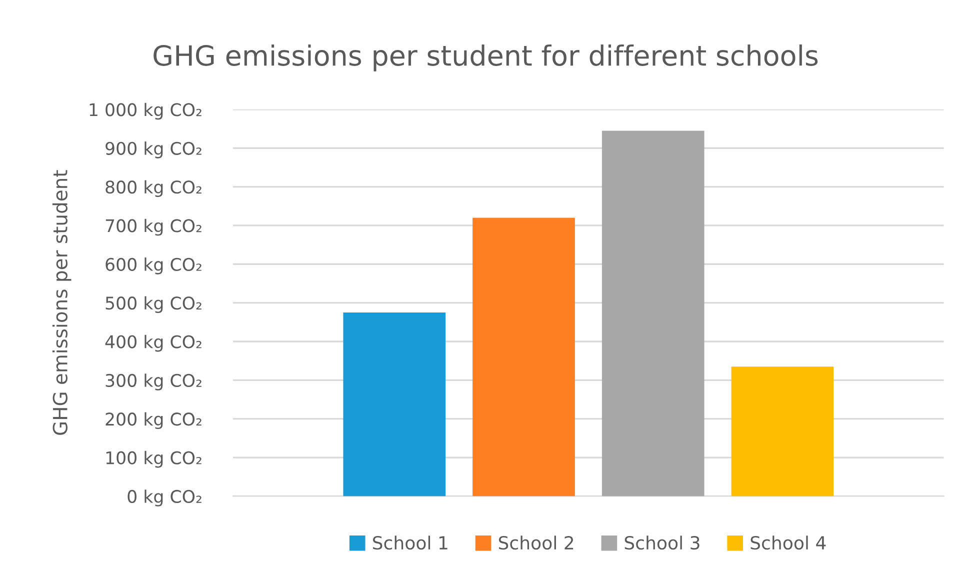 This screenshot has width=971, height=579. What do you see at coordinates (153, 343) in the screenshot?
I see `y-tick-label: 400 kg CO₂` at bounding box center [153, 343].